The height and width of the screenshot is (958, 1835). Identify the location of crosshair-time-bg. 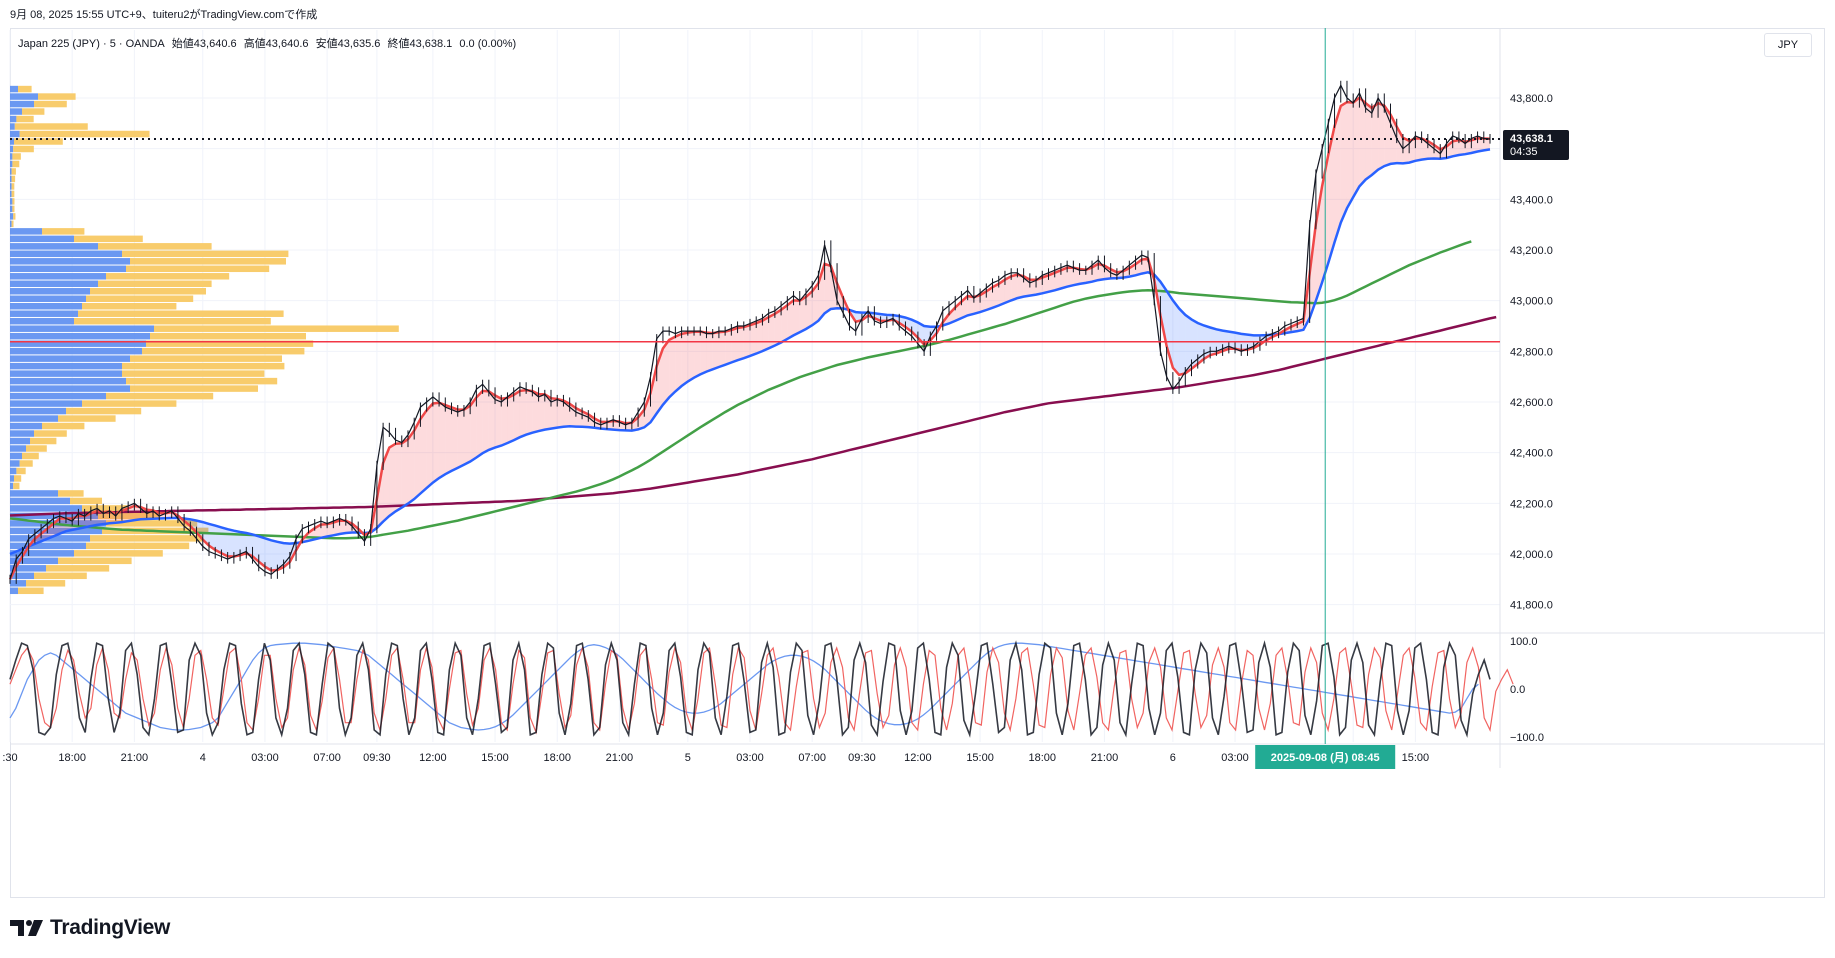
(1325, 757).